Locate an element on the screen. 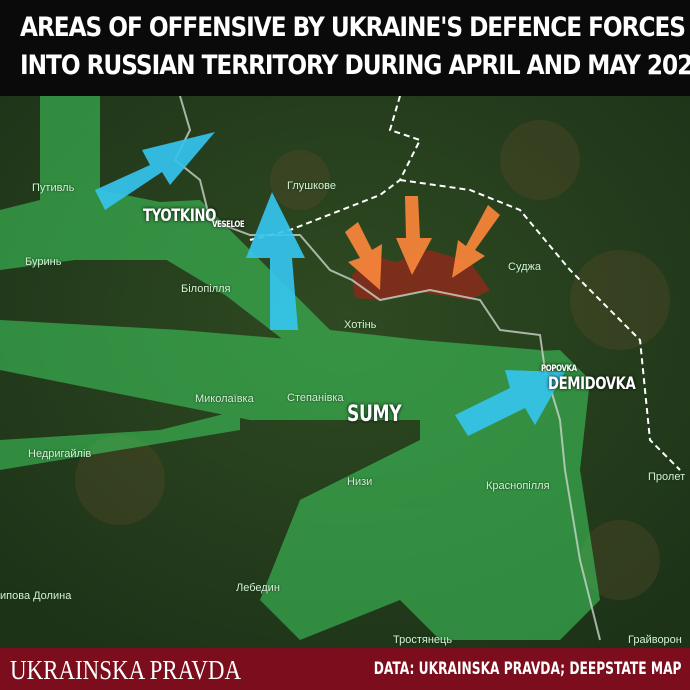 Image resolution: width=690 pixels, height=690 pixels. russian-offensive-arrows is located at coordinates (422, 243).